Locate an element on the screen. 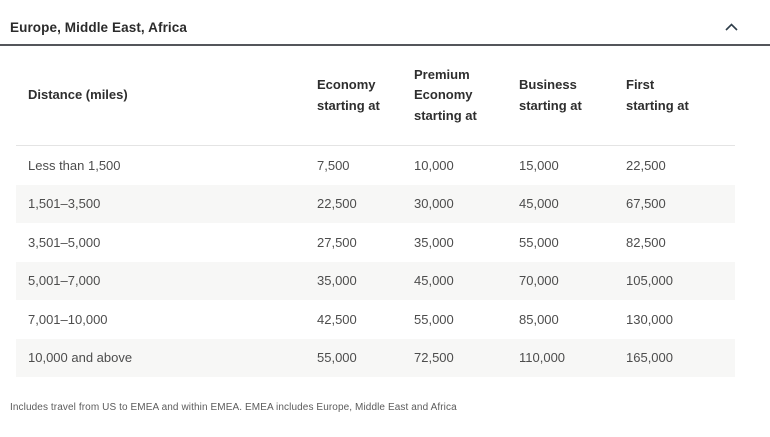 This screenshot has width=770, height=437. accordion-header-emea: Europe, Middle East, Africa is located at coordinates (385, 22).